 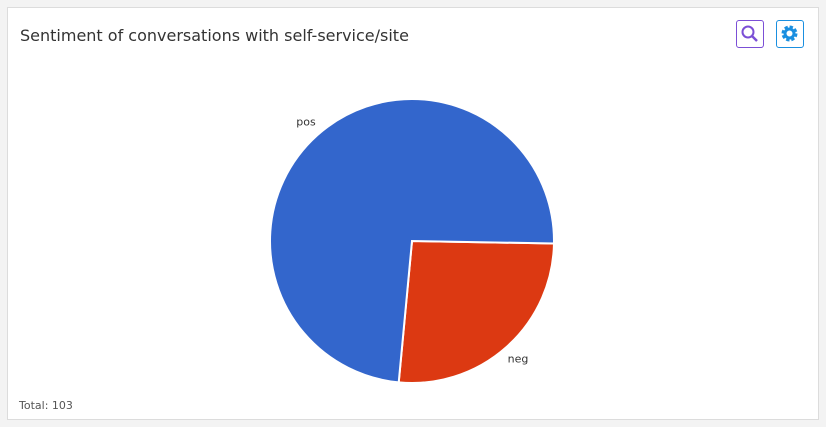 I want to click on search-button, so click(x=750, y=34).